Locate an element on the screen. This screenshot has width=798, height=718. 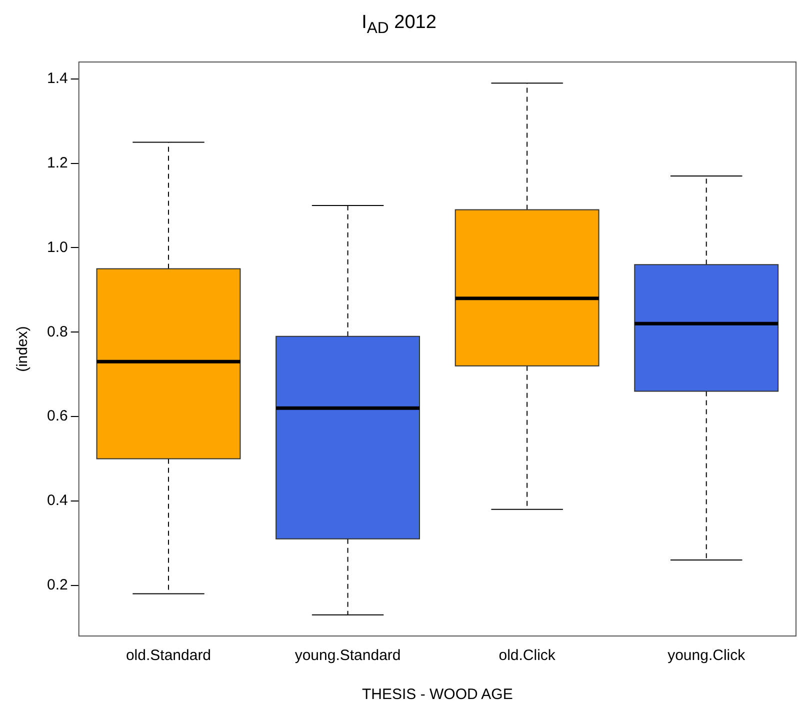
y-tick-label: 1.0 is located at coordinates (57, 247).